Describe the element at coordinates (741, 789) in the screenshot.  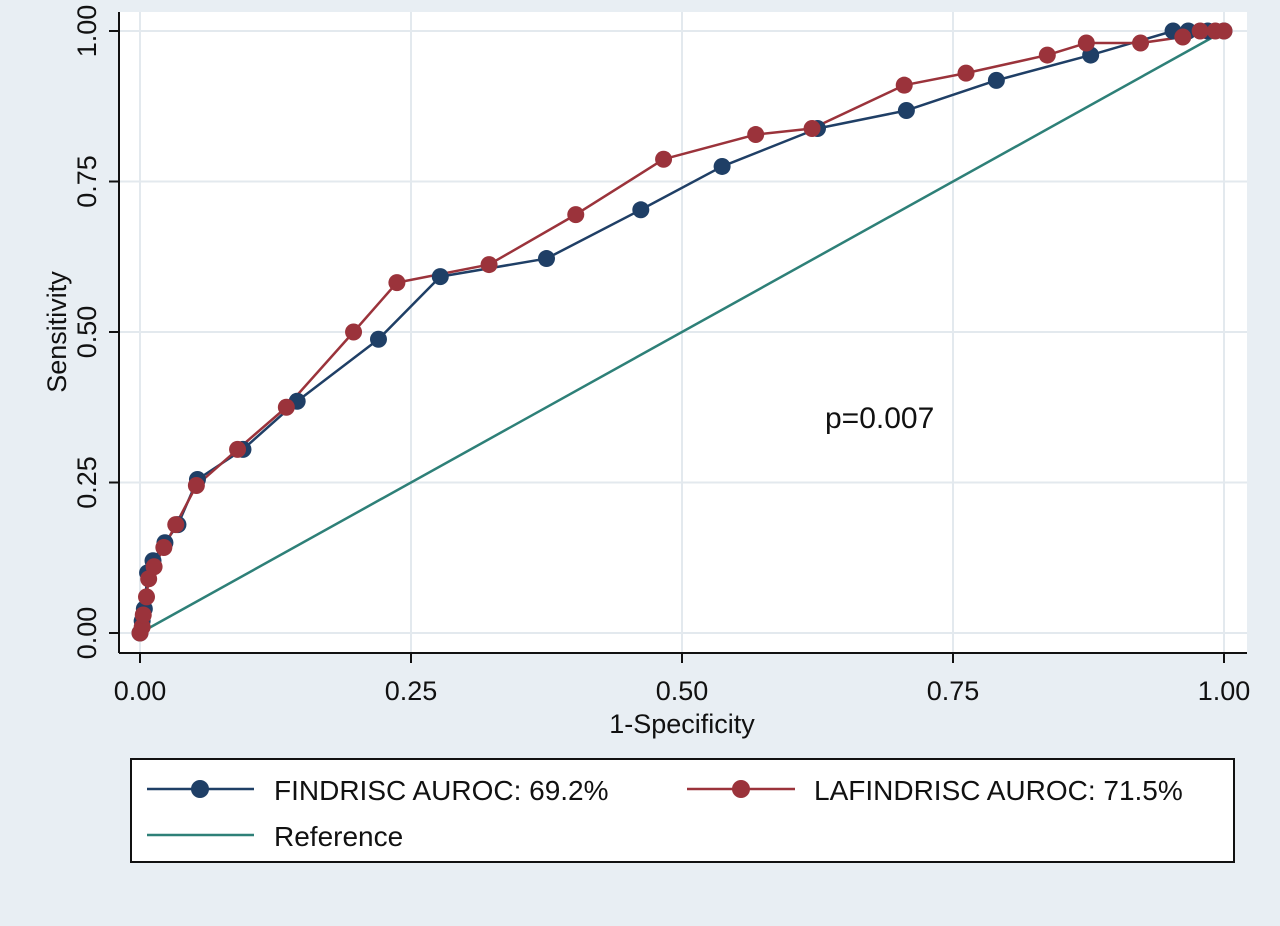
I see `legend-lafindrisc-marker` at that location.